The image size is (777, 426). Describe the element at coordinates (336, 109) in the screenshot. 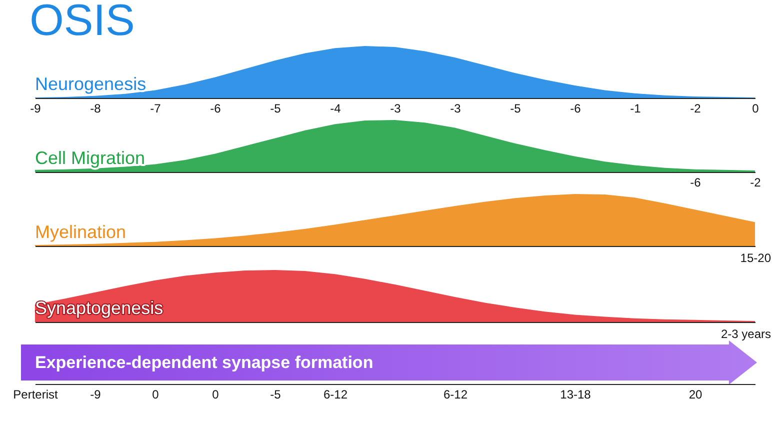

I see `x-tick-label: -4` at that location.